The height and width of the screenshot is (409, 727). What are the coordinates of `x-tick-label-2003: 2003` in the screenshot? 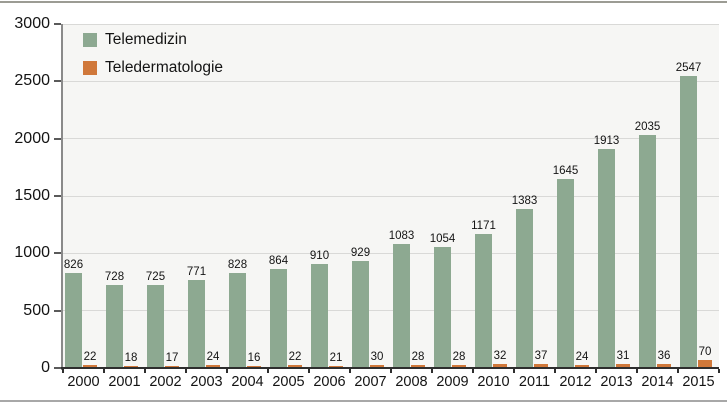 It's located at (206, 382).